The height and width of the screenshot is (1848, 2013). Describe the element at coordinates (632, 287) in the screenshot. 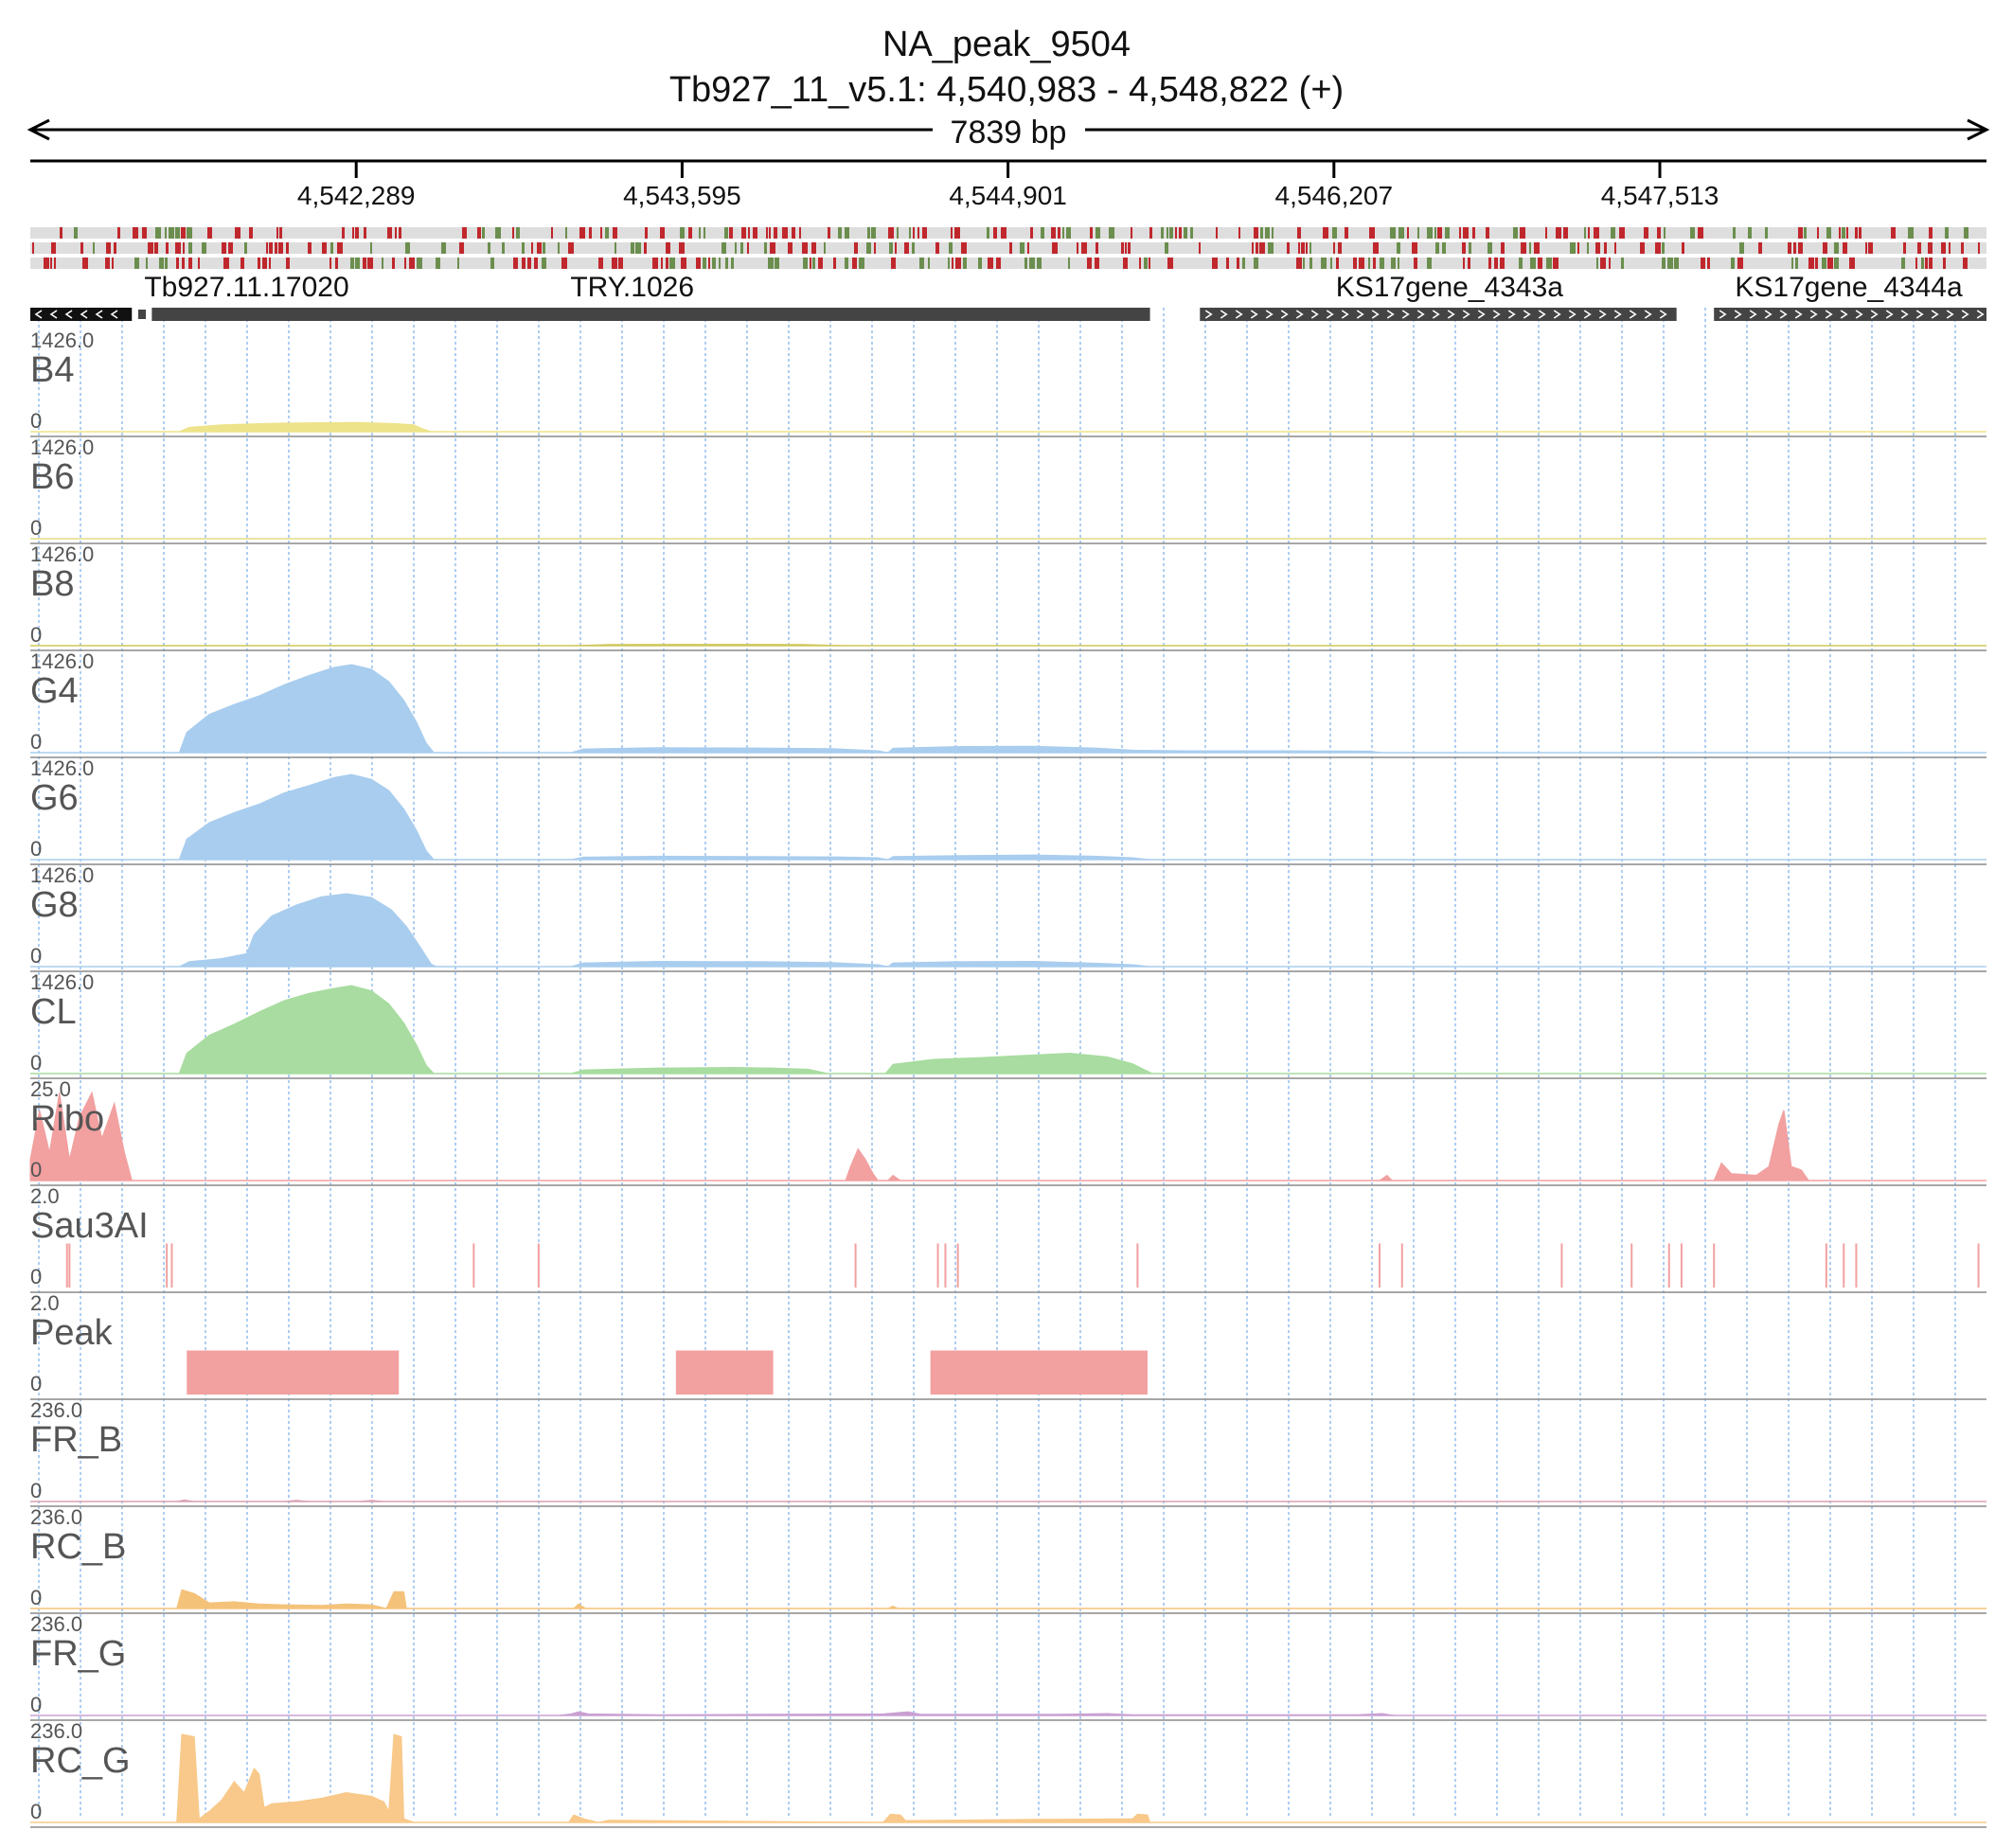

I see `gene-label: TRY.1026` at that location.